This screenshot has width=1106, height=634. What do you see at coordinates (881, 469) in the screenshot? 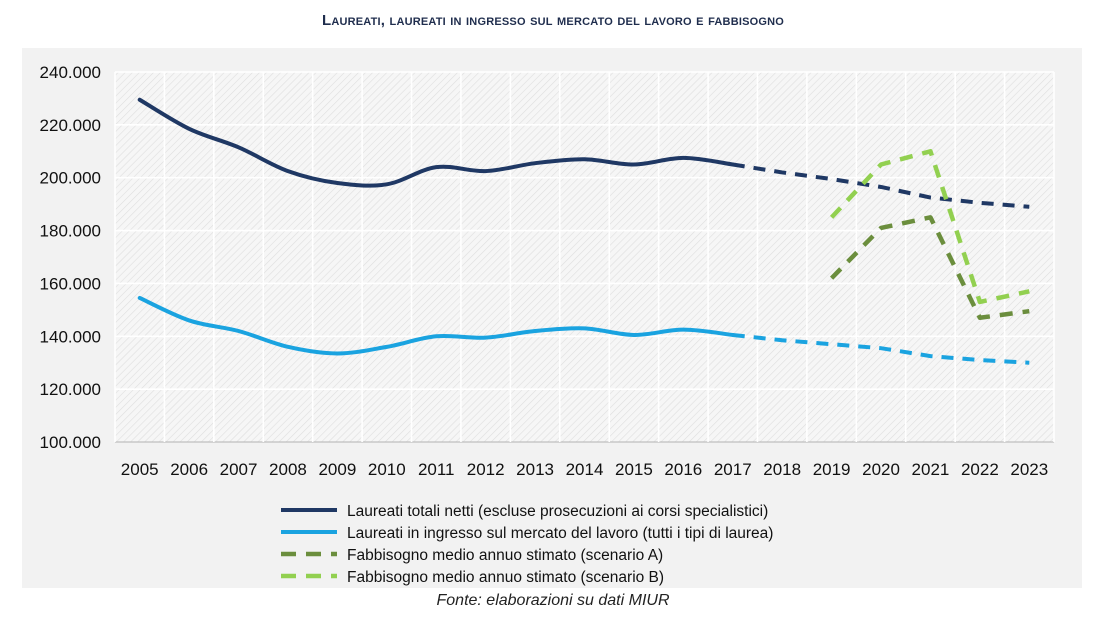
I see `x-tick-label: 2020` at bounding box center [881, 469].